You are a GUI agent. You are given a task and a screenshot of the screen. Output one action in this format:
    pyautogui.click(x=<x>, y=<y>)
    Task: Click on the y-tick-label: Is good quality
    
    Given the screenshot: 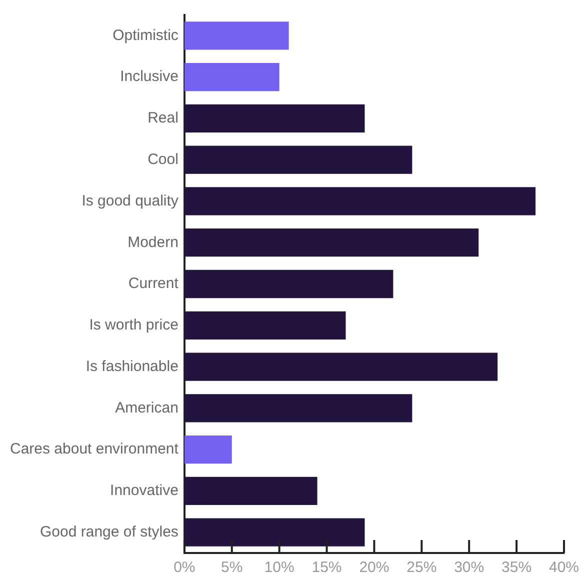 What is the action you would take?
    pyautogui.click(x=130, y=201)
    